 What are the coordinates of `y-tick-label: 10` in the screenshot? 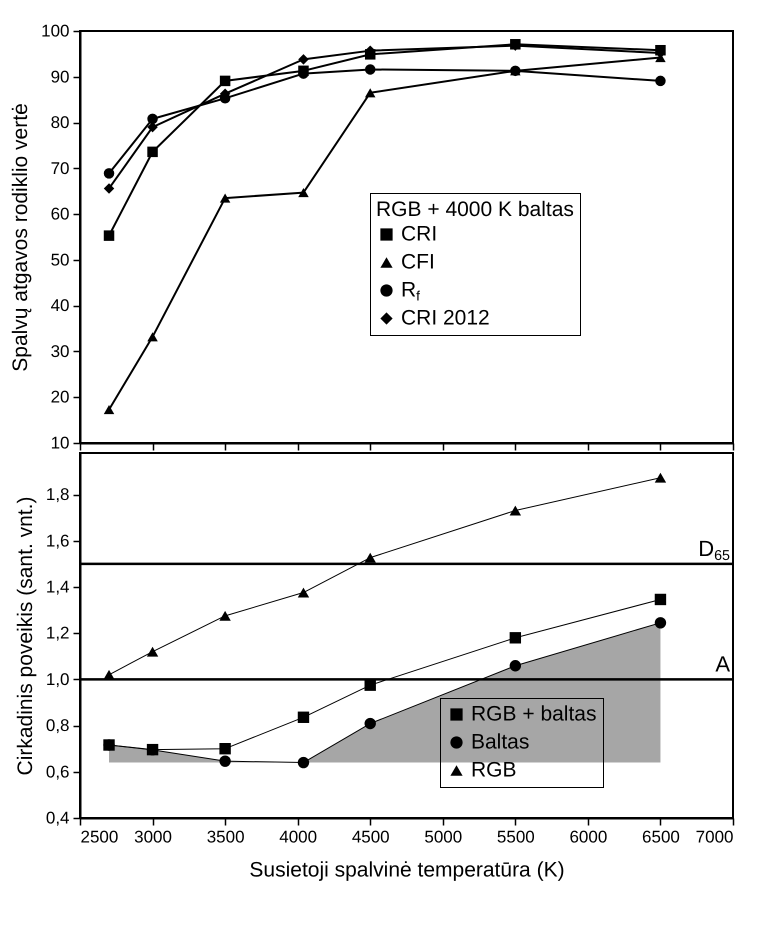 It's located at (60, 443).